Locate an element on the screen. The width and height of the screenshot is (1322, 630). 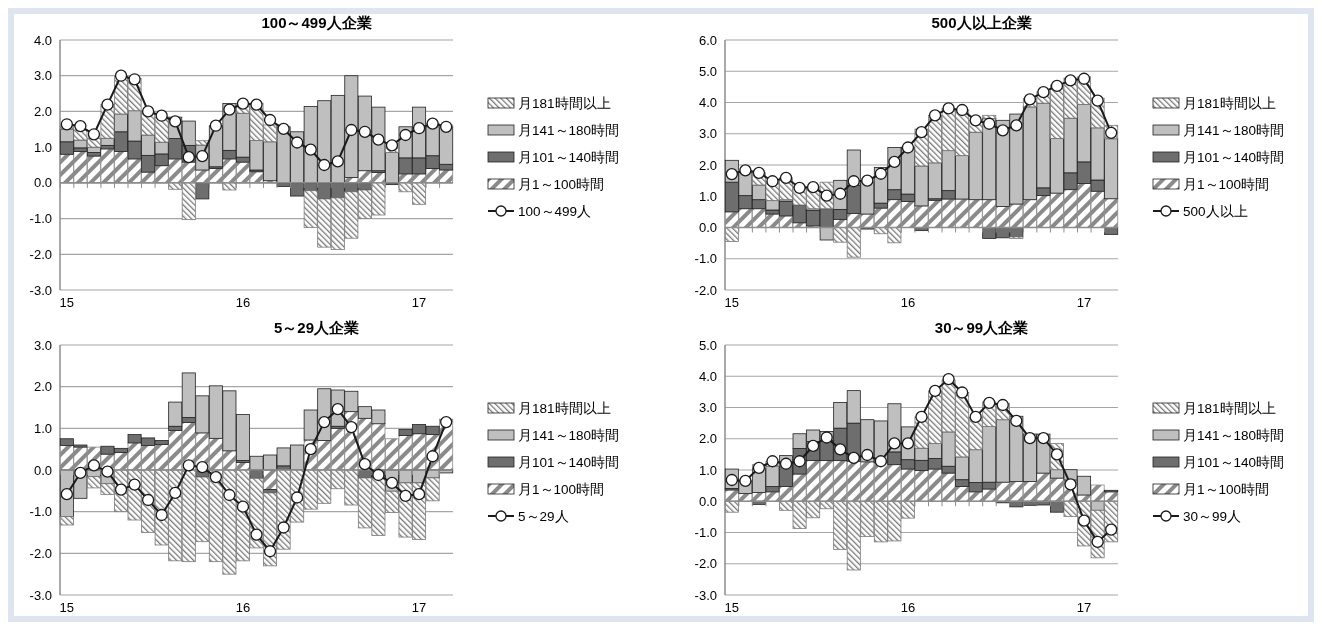
legend-label: 500人以上 is located at coordinates (1215, 211).